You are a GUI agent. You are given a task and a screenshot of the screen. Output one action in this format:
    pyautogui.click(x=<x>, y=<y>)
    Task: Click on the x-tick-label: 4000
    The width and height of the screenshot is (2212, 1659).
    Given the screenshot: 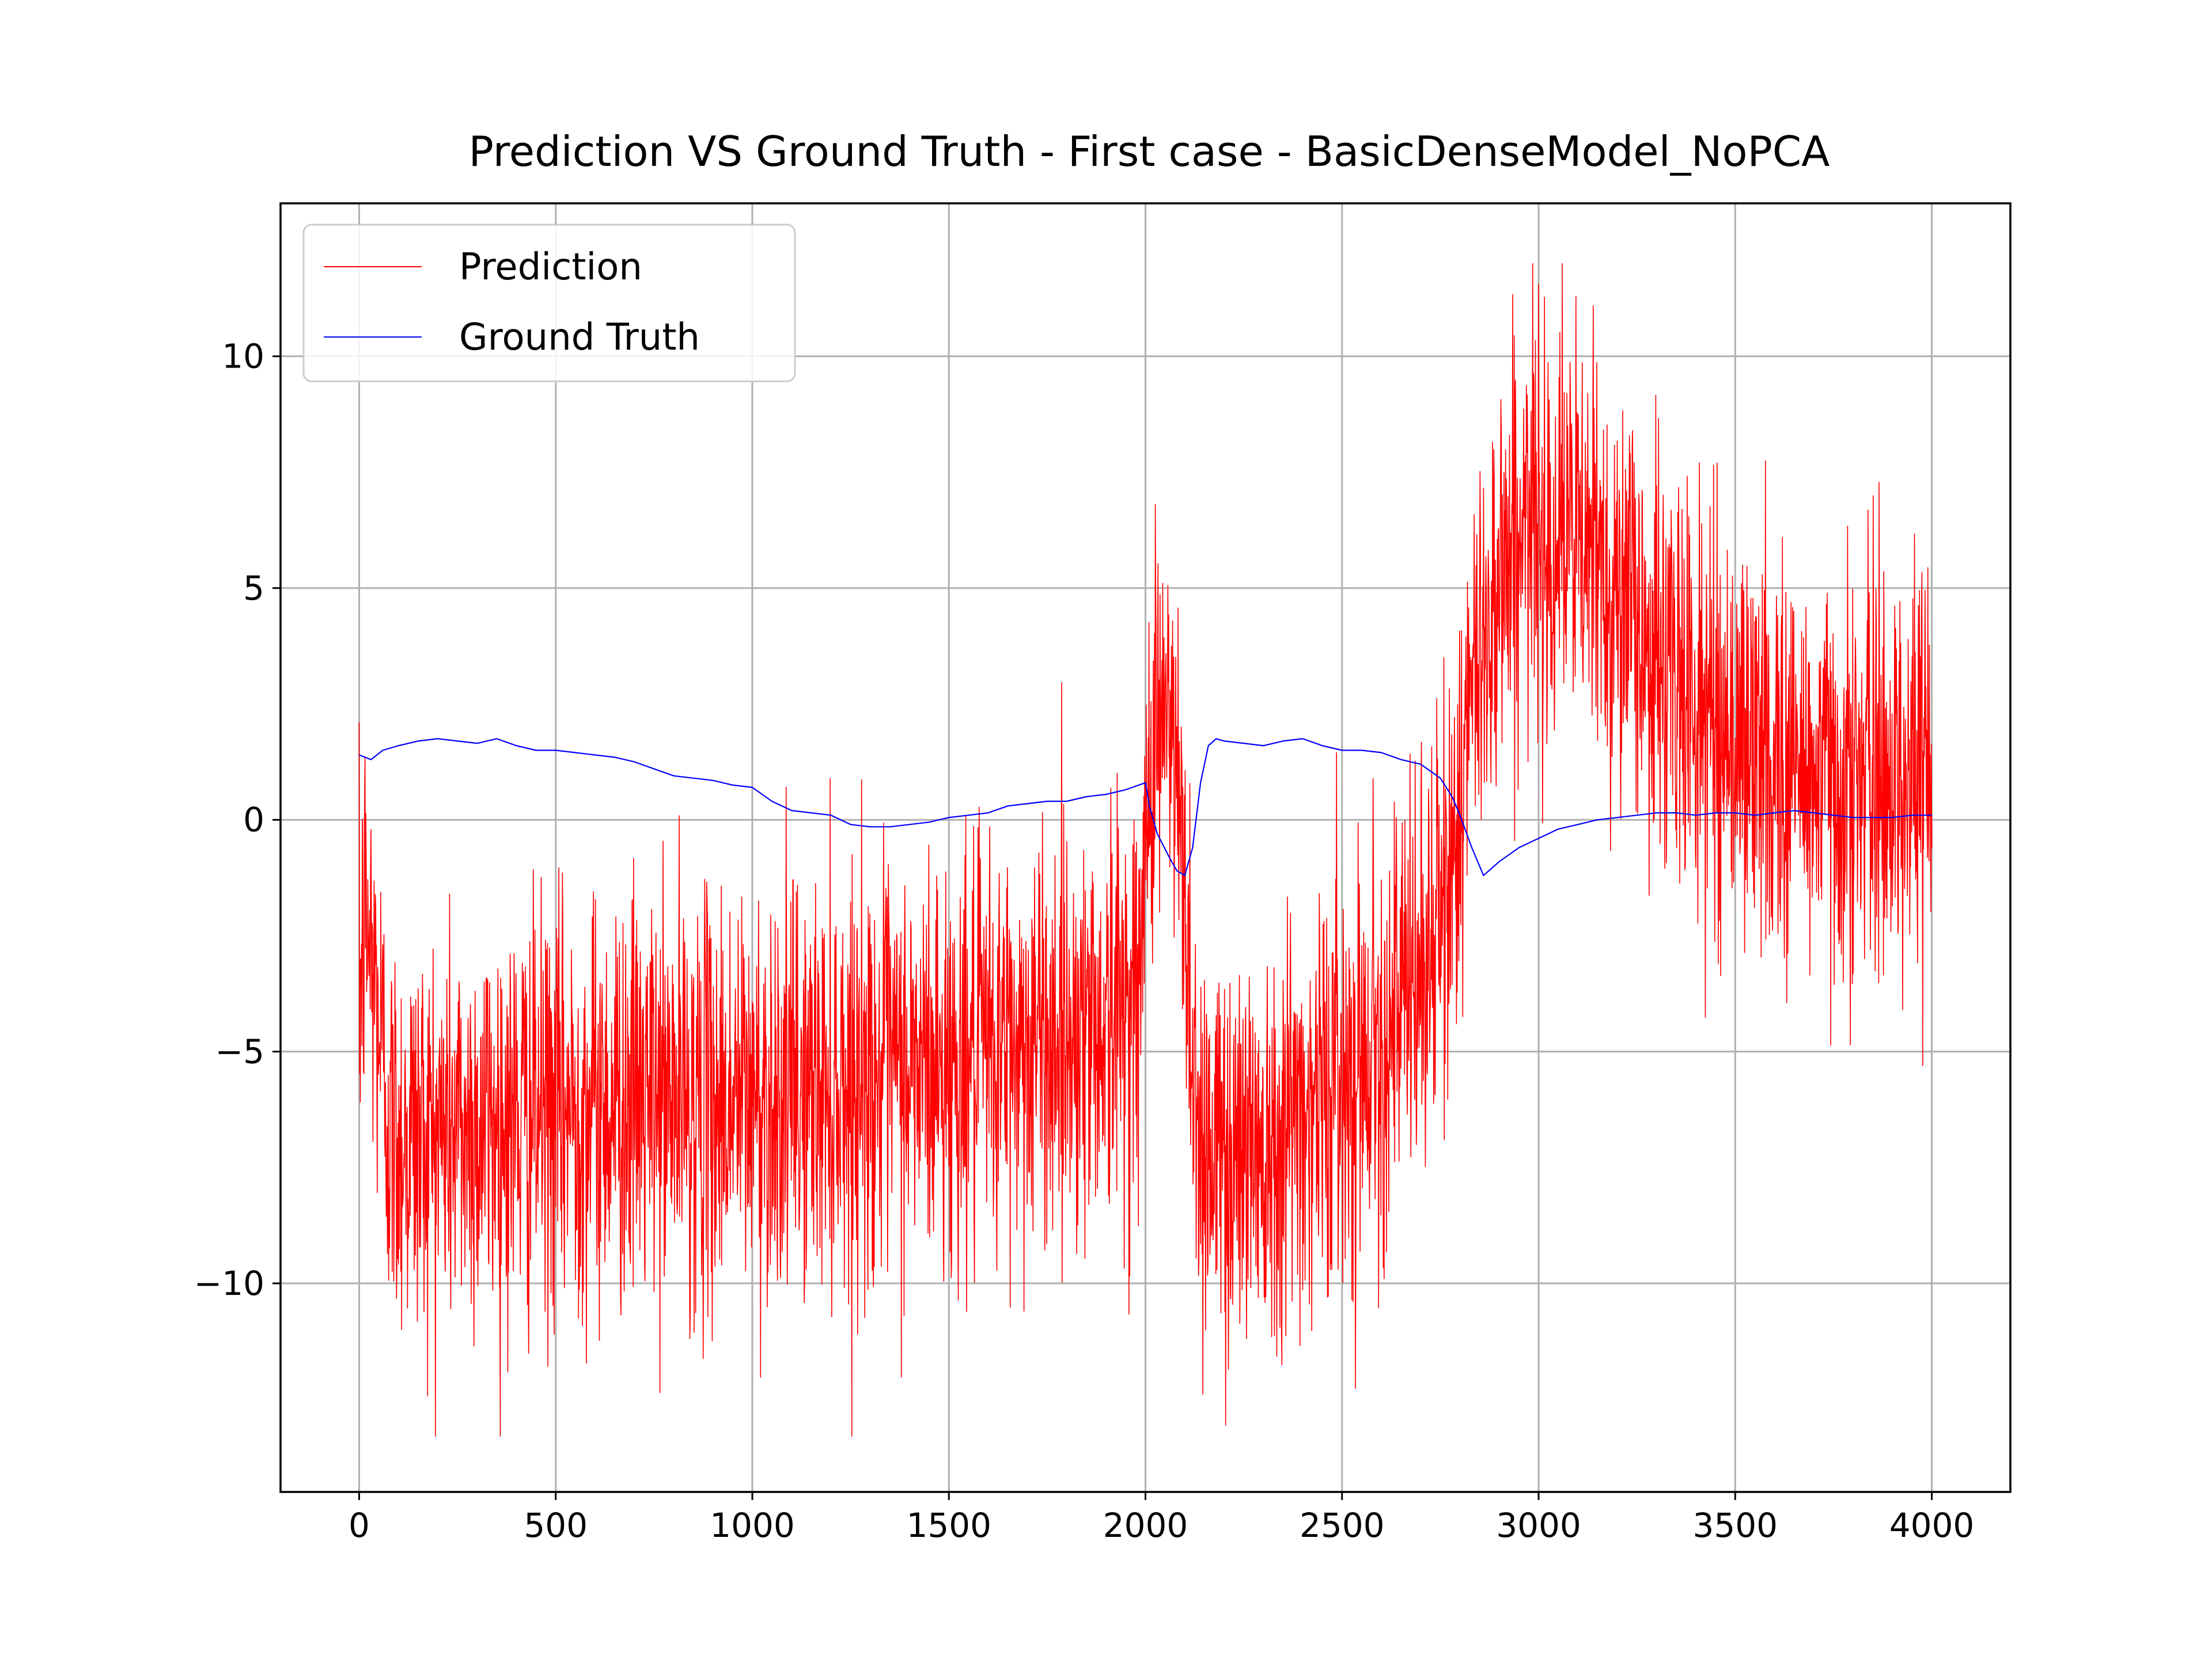 What is the action you would take?
    pyautogui.click(x=1932, y=1525)
    